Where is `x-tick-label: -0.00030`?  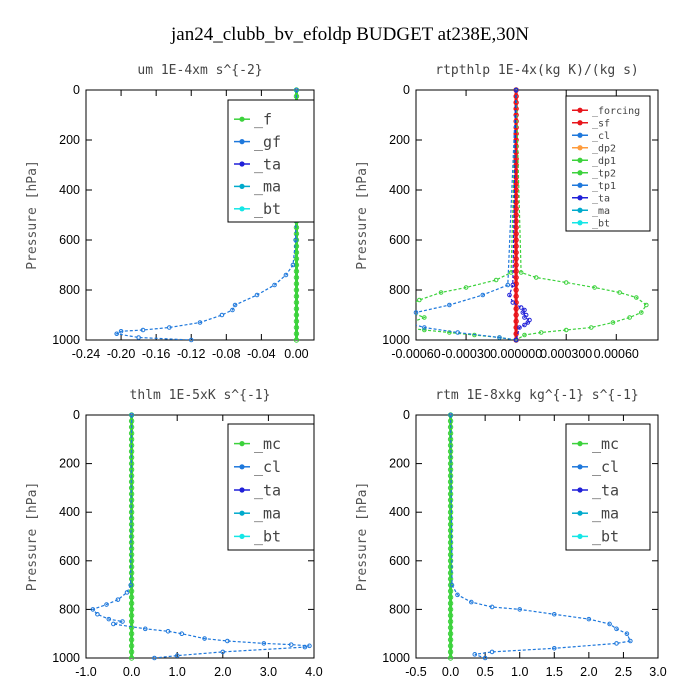
x-tick-label: -0.00030 is located at coordinates (465, 354).